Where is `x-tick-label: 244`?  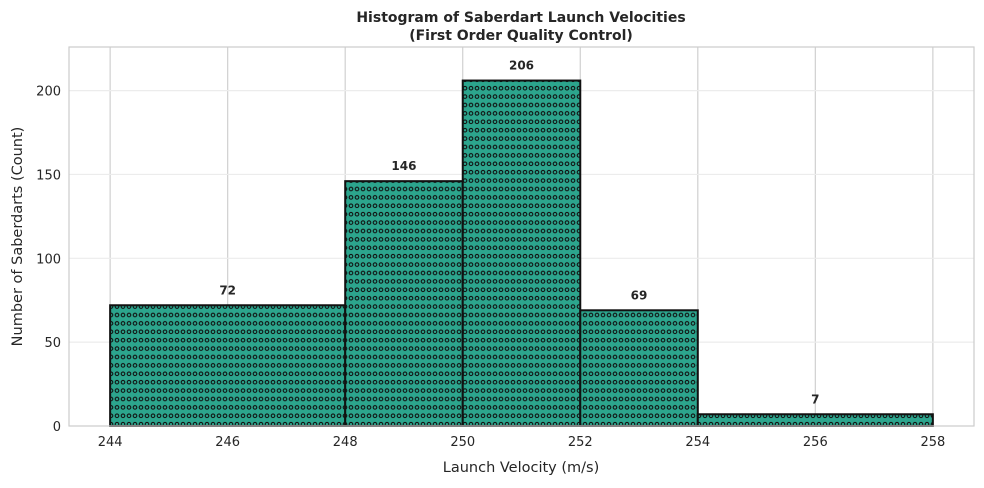
x-tick-label: 244 is located at coordinates (110, 442).